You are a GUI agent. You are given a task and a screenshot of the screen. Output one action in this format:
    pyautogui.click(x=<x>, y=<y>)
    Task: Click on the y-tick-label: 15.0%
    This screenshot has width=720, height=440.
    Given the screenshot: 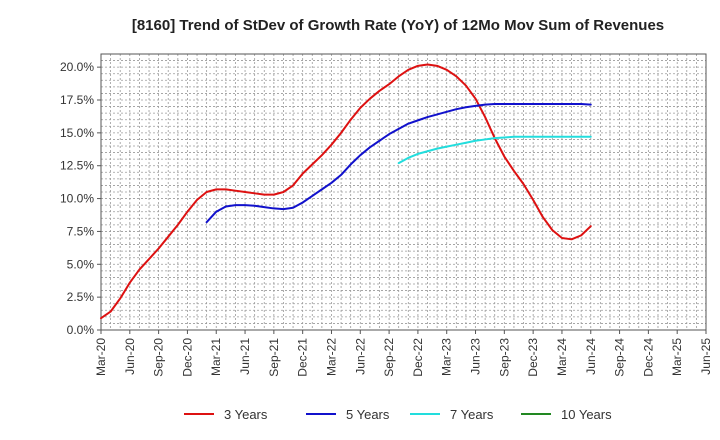 What is the action you would take?
    pyautogui.click(x=77, y=133)
    